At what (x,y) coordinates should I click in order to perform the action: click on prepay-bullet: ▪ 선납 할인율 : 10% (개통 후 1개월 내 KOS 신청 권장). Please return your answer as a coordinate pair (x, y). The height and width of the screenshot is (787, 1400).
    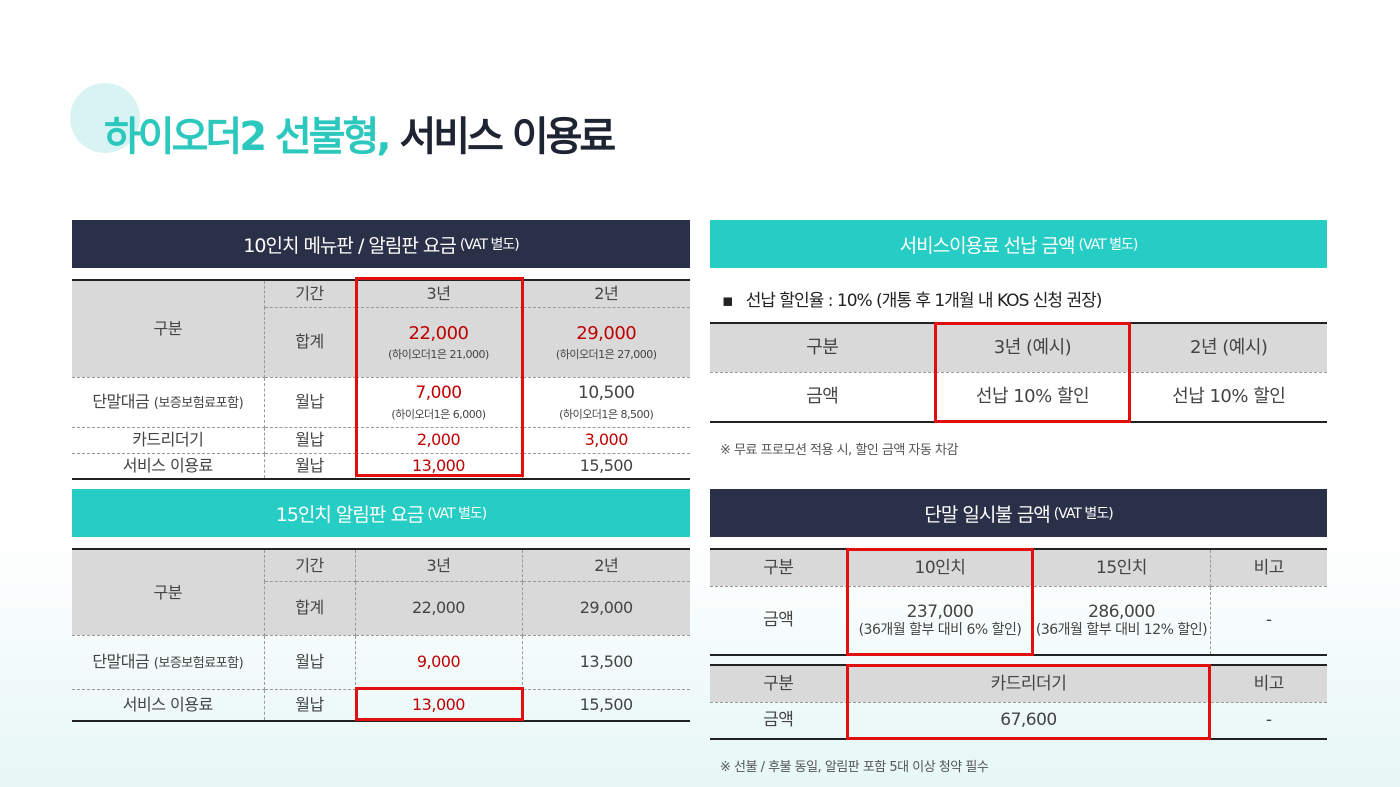
    Looking at the image, I should click on (912, 301).